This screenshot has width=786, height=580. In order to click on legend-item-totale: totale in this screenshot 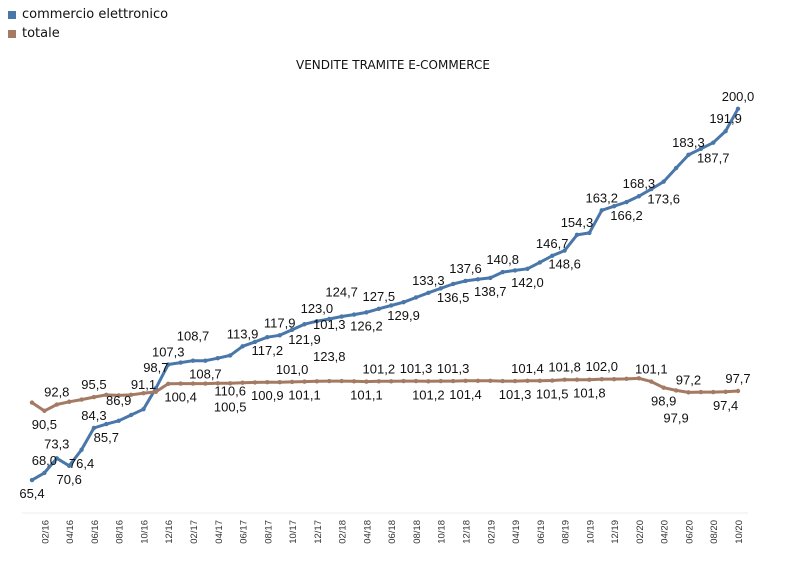, I will do `click(88, 33)`.